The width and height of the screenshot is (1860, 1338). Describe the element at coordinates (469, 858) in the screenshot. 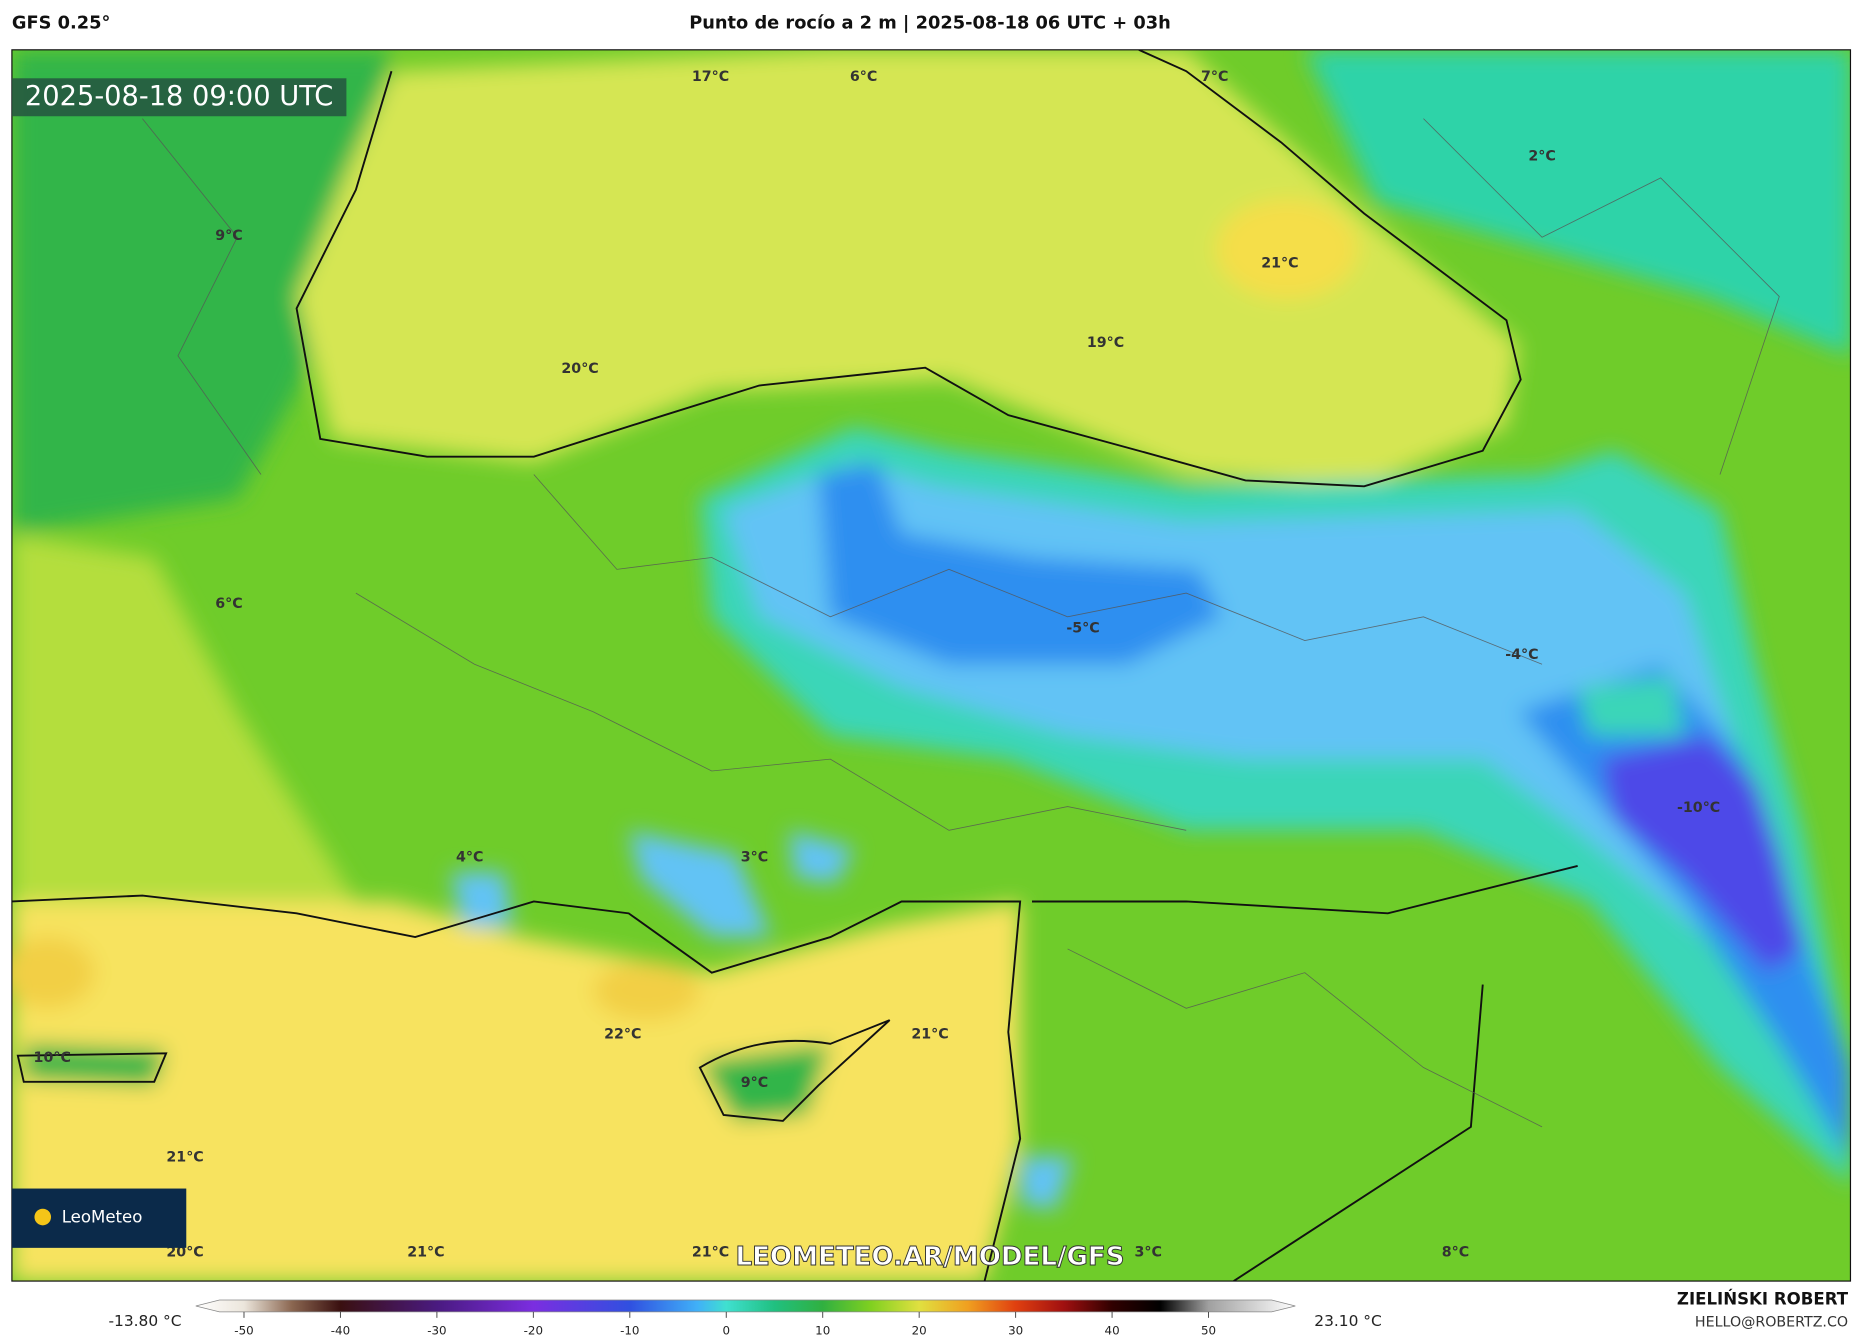

I see `map-label: 4°C` at that location.